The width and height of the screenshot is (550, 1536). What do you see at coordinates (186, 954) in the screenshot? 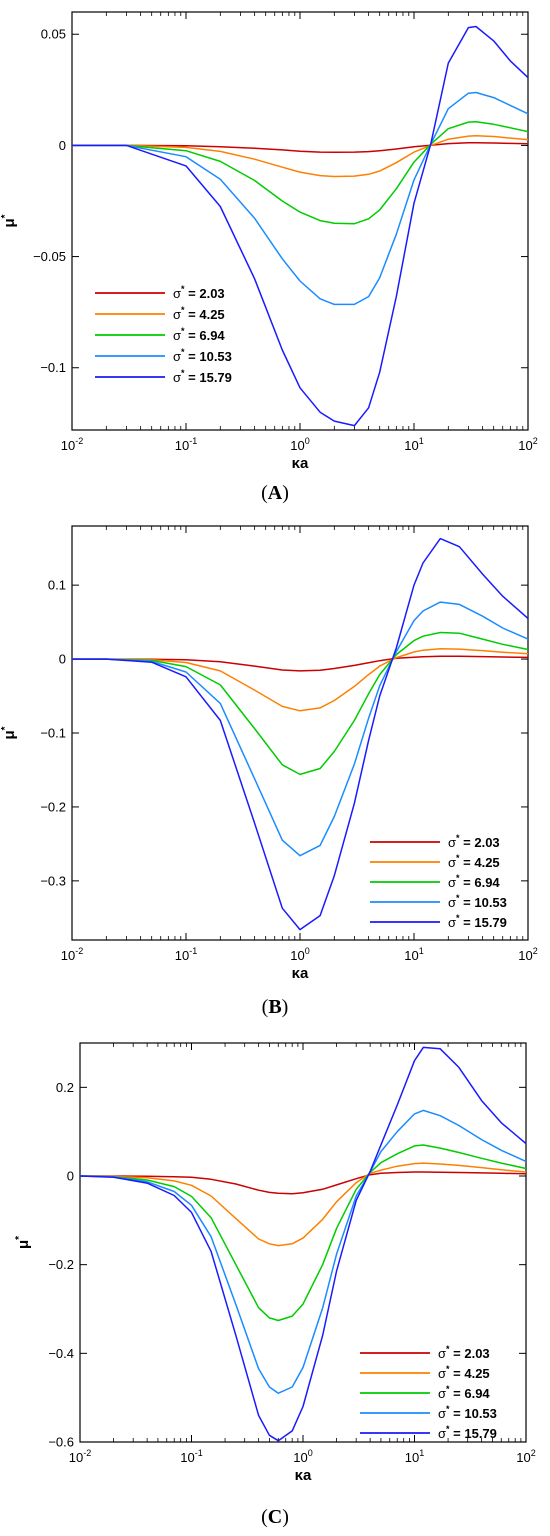
I see `chart-b-xtick-label: 10⁻¹` at bounding box center [186, 954].